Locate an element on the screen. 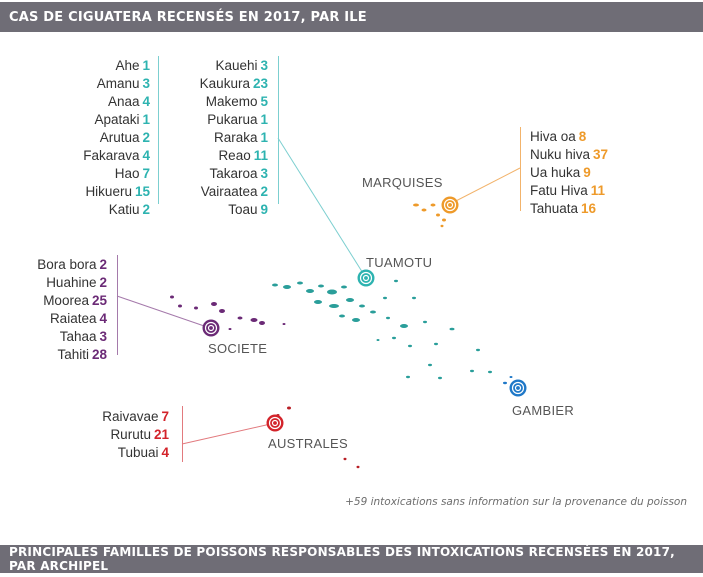  island-row: Katiu 2 is located at coordinates (116, 210).